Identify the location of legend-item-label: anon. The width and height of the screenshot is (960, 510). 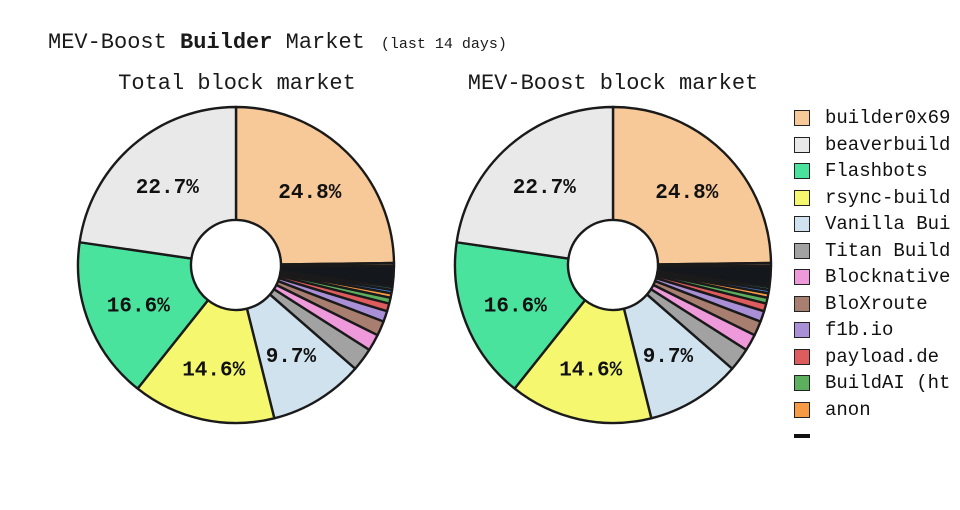
(848, 409).